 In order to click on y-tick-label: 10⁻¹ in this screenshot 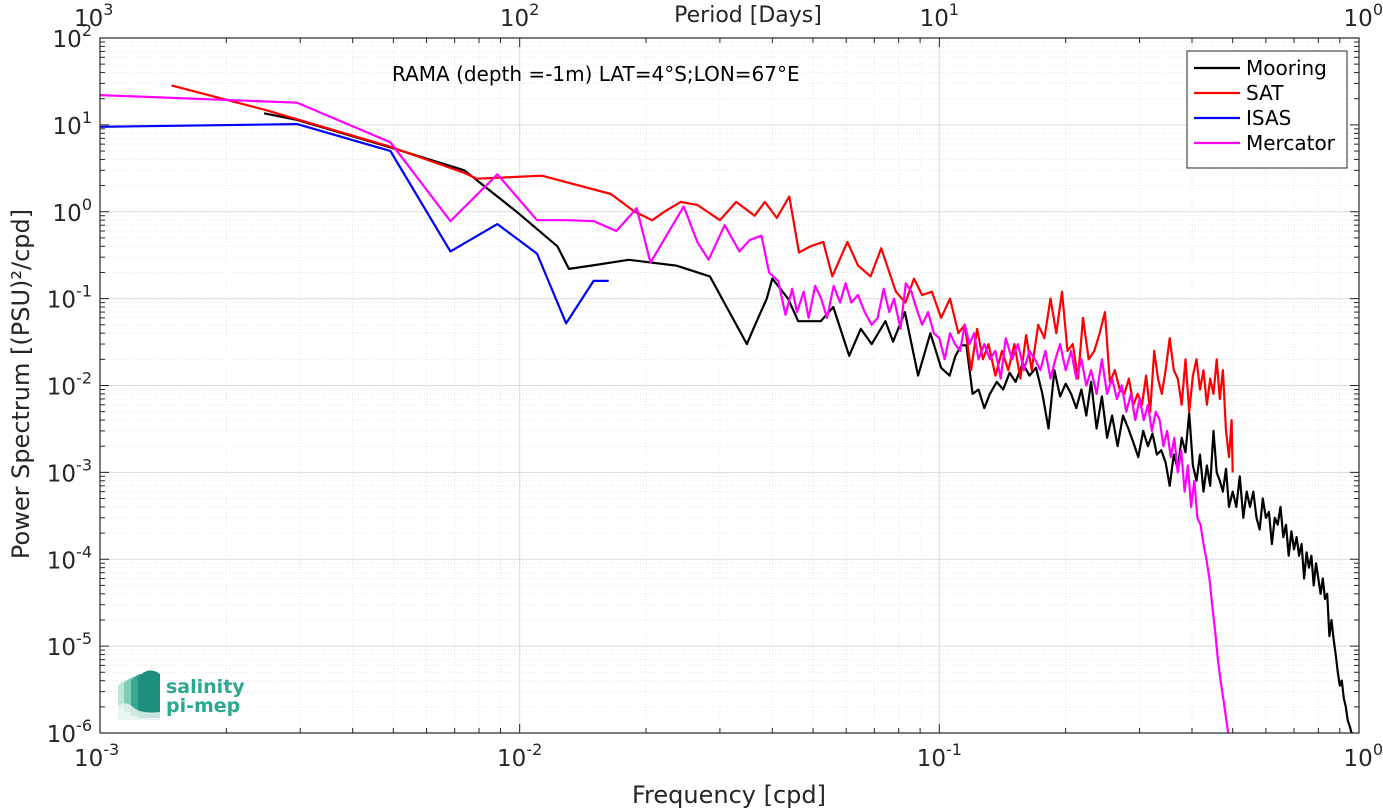, I will do `click(69, 298)`.